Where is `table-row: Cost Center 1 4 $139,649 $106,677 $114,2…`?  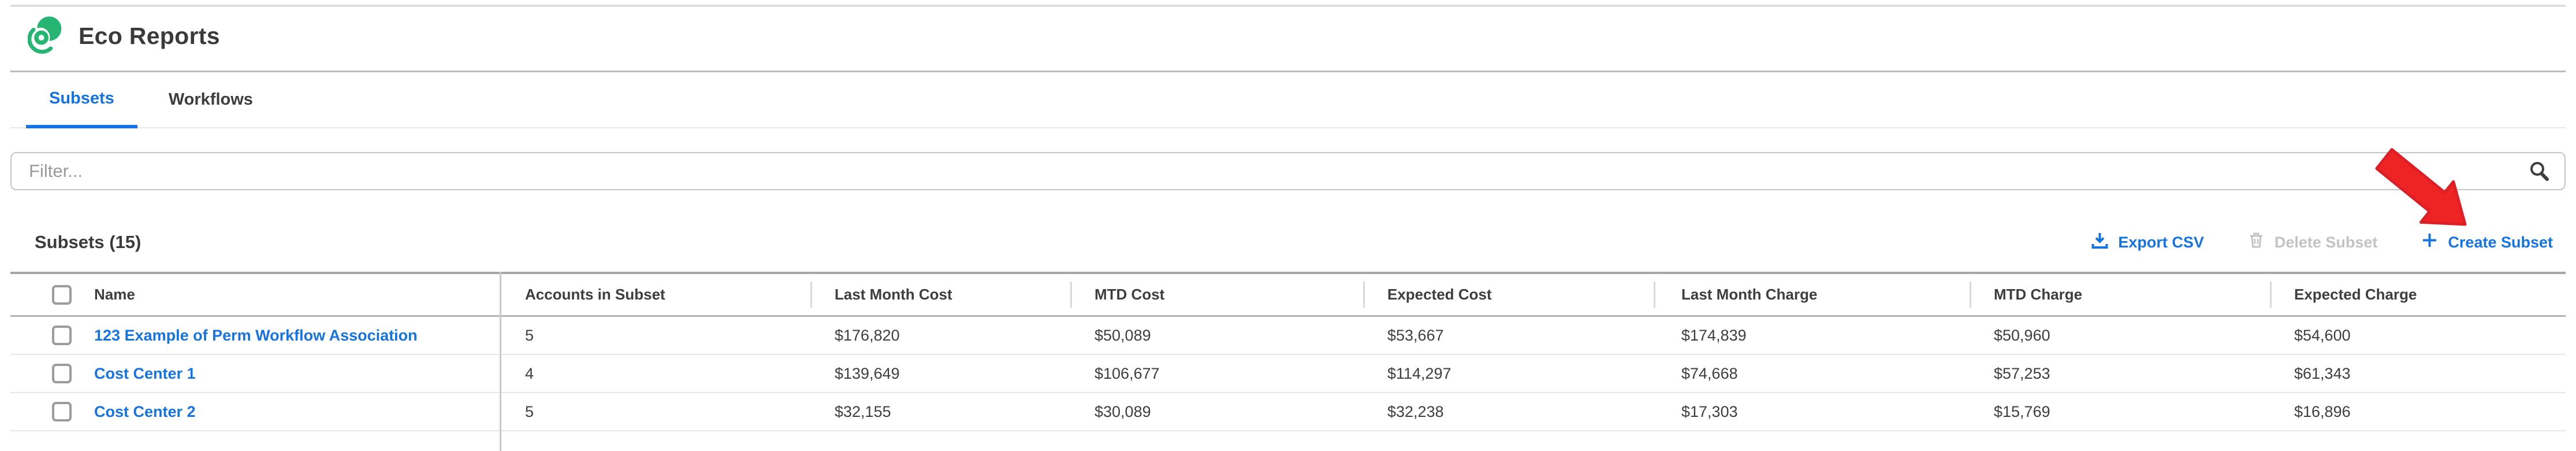
table-row: Cost Center 1 4 $139,649 $106,677 $114,2… is located at coordinates (1288, 374).